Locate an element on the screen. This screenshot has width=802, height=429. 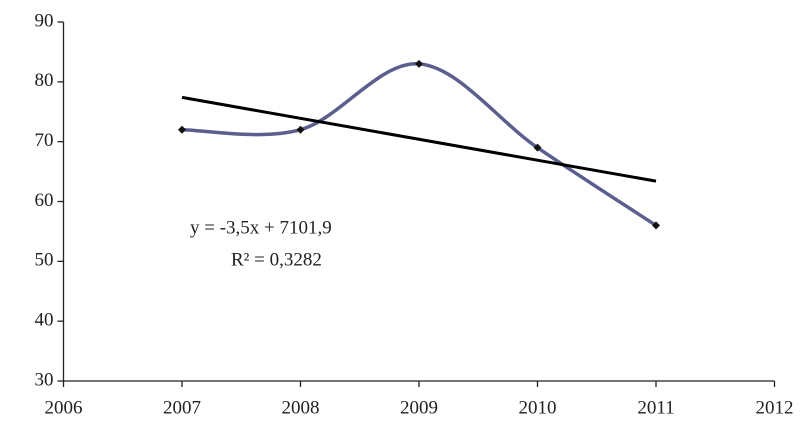
y-tick-label: 40 is located at coordinates (44, 320).